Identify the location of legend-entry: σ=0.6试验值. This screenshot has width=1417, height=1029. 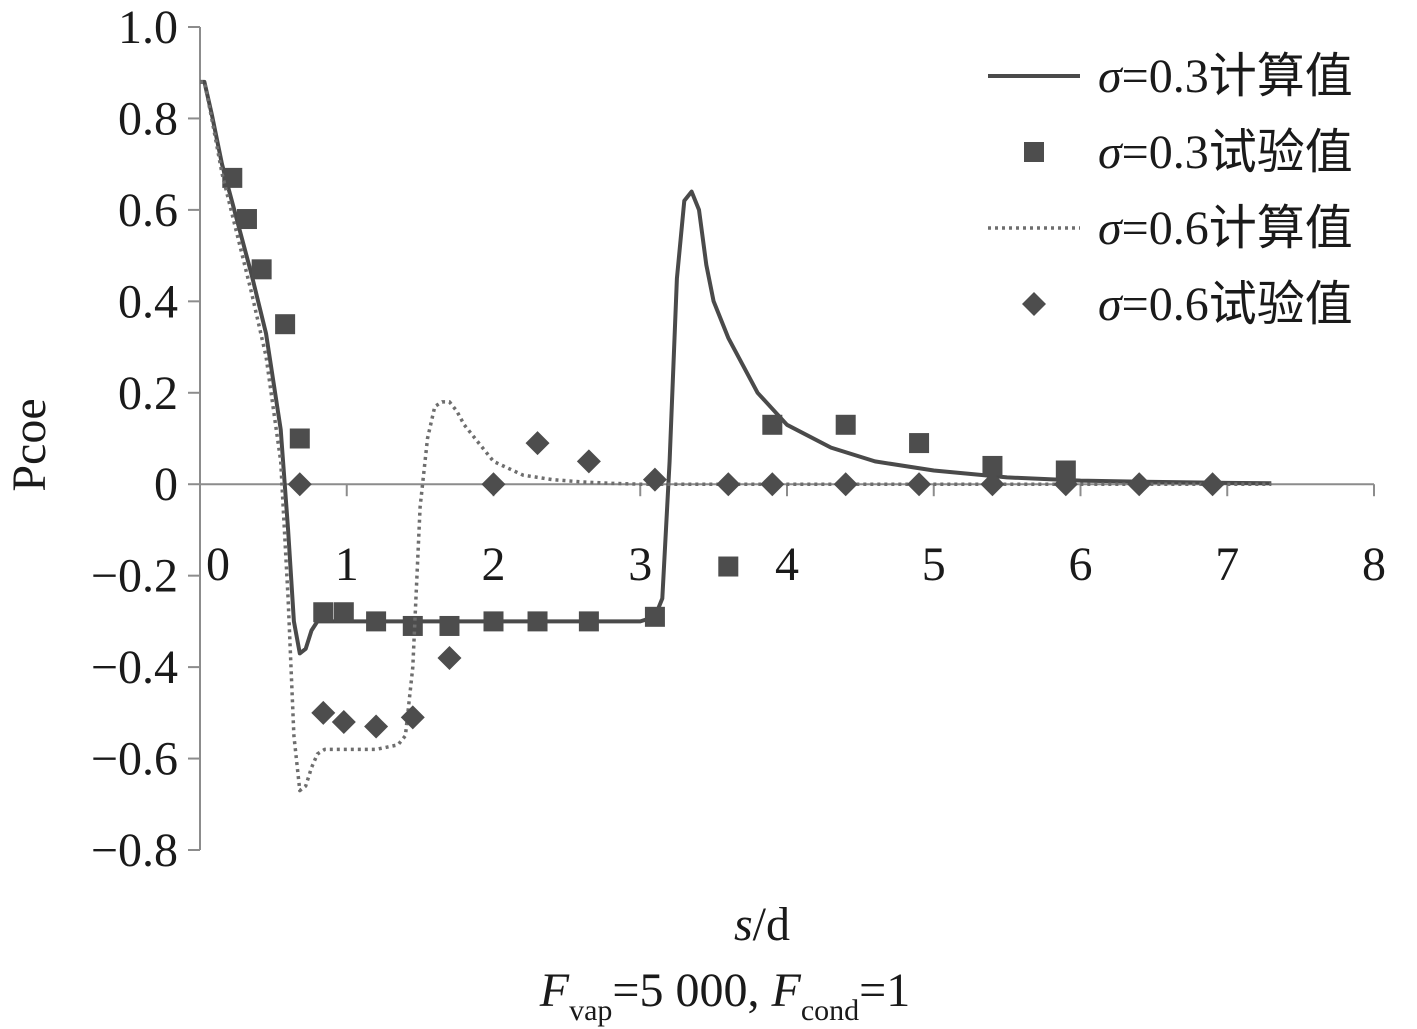
(1187, 304).